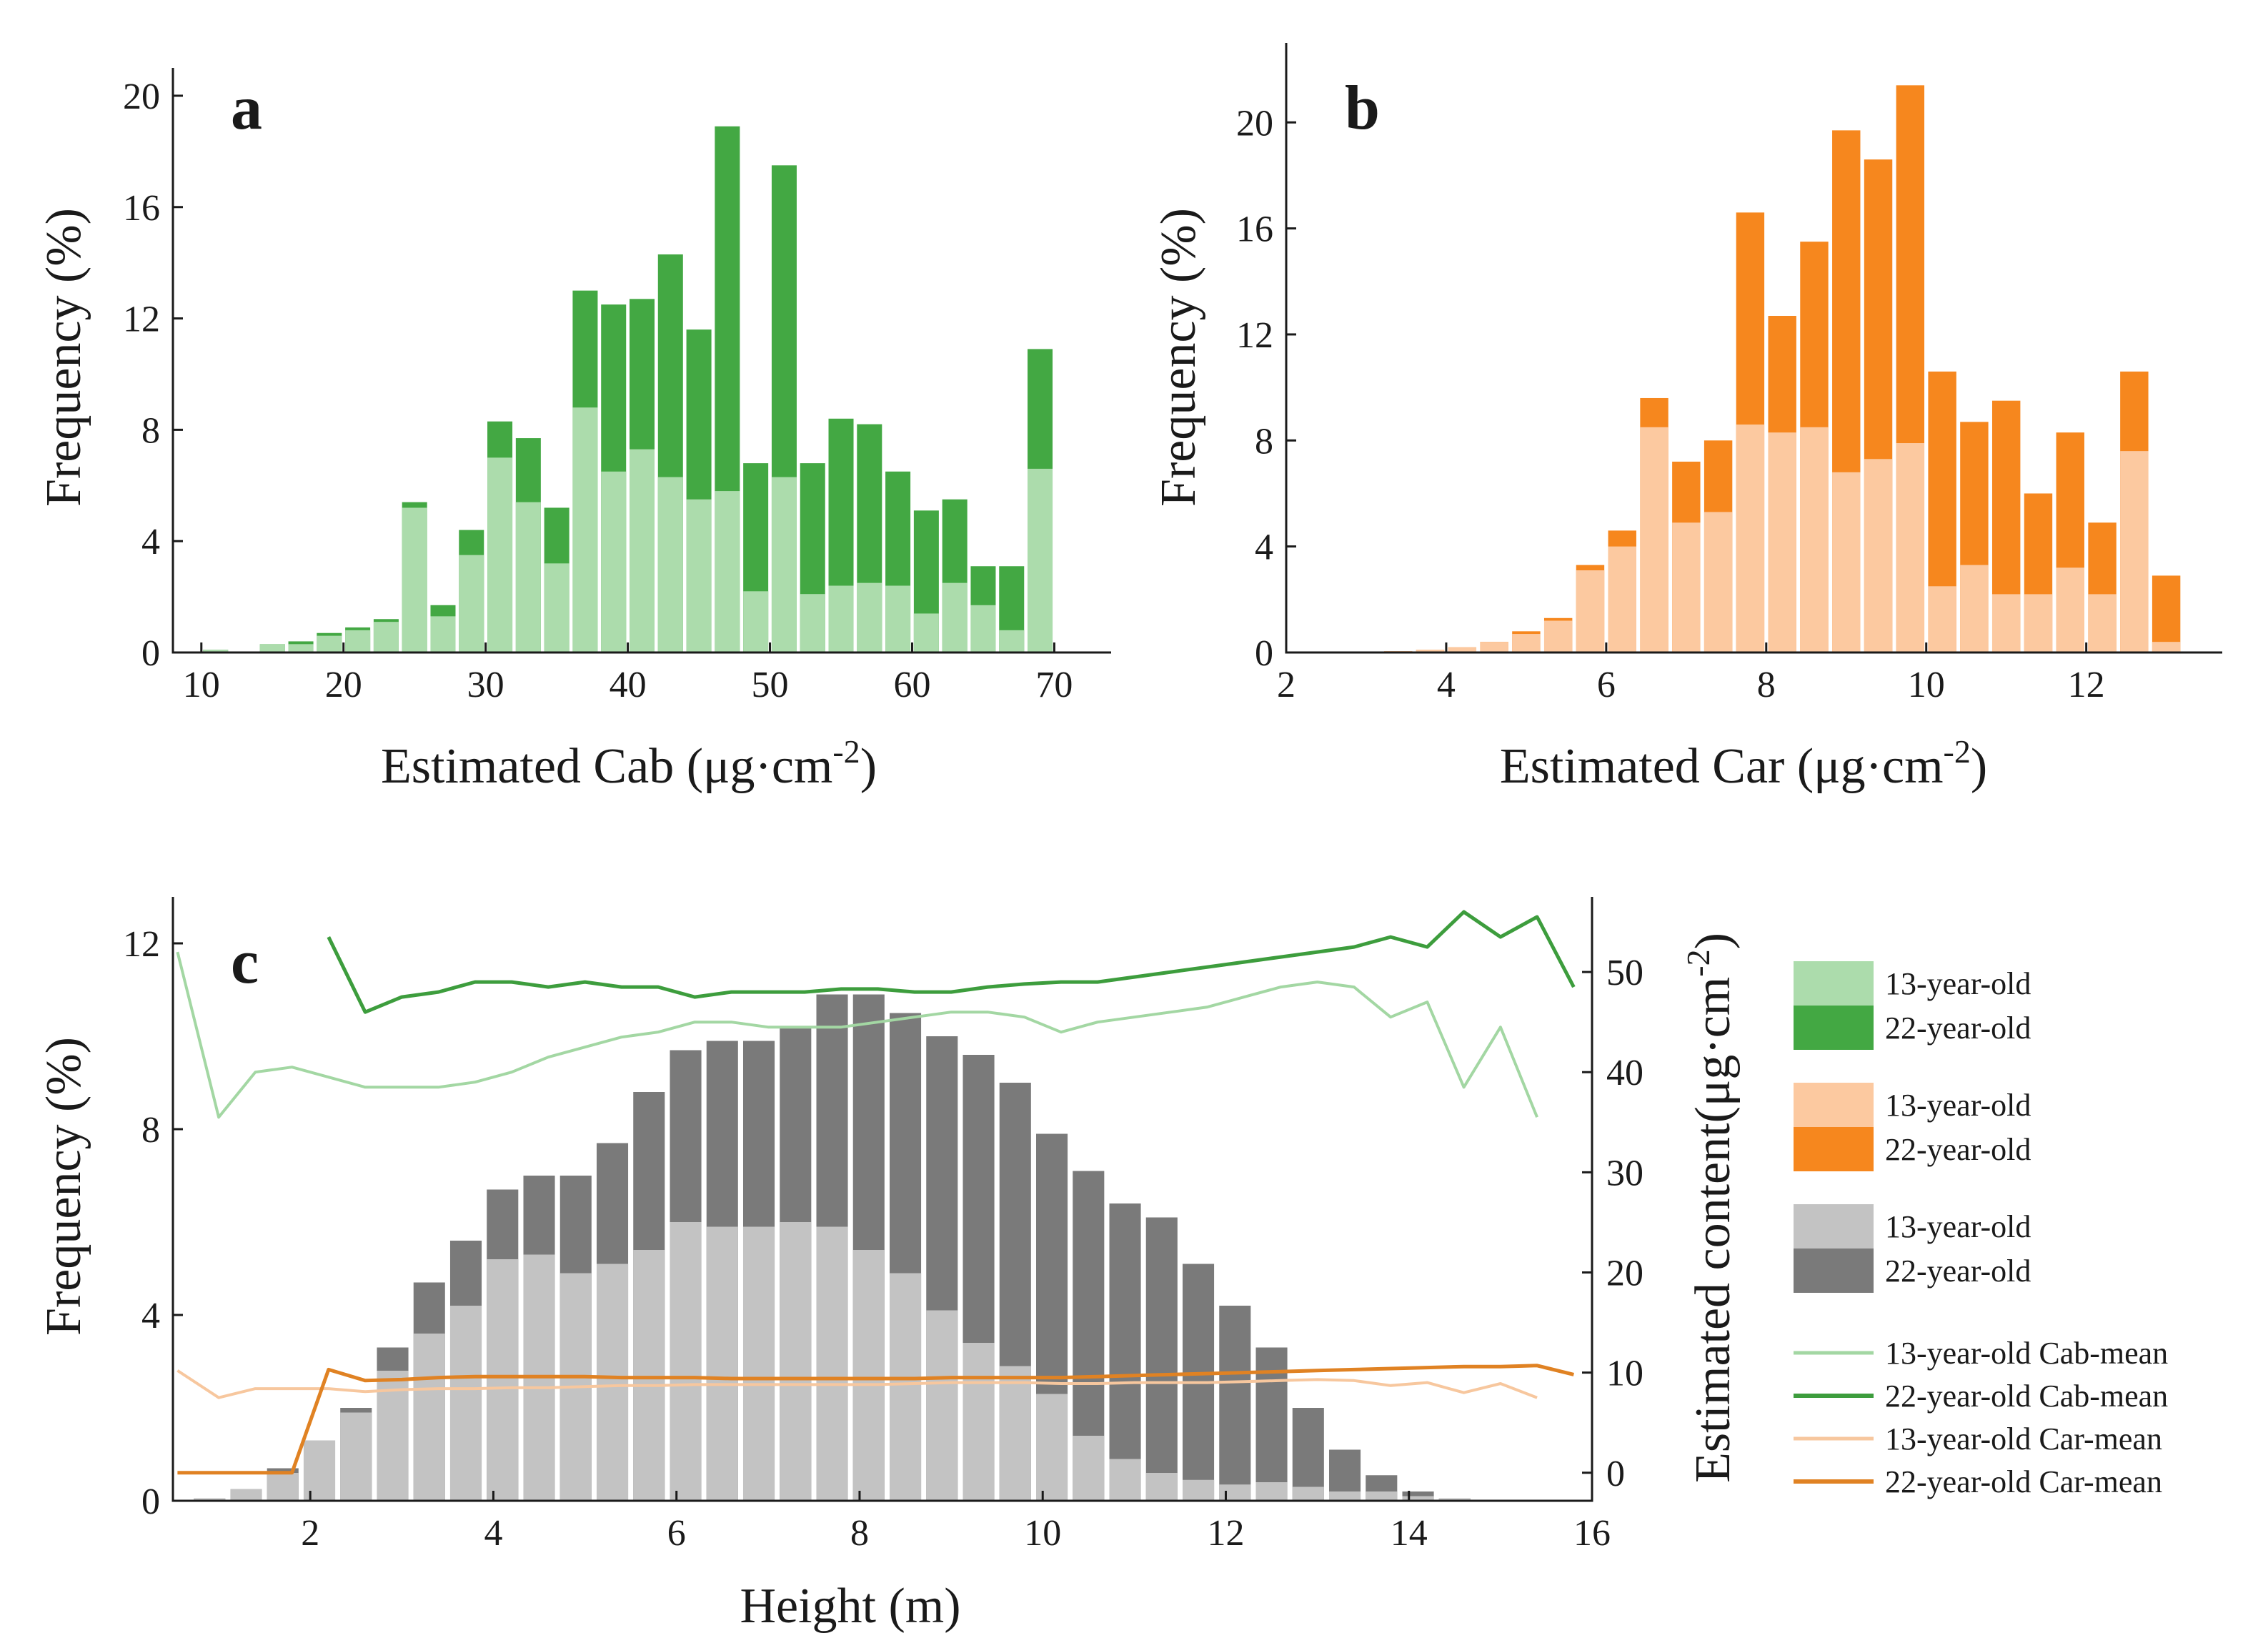  What do you see at coordinates (2027, 1396) in the screenshot?
I see `legend-line-label: 22-year-old Cab-mean` at bounding box center [2027, 1396].